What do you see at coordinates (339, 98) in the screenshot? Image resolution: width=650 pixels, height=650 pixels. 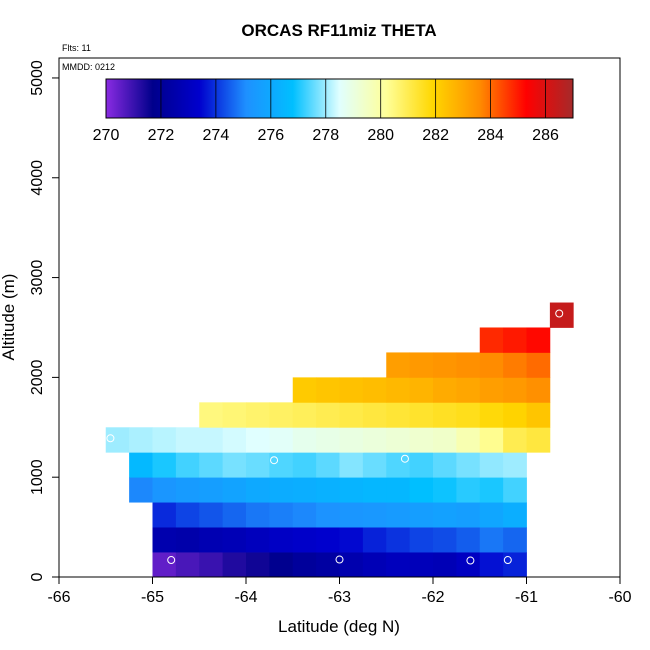 I see `colorbar-gradient` at bounding box center [339, 98].